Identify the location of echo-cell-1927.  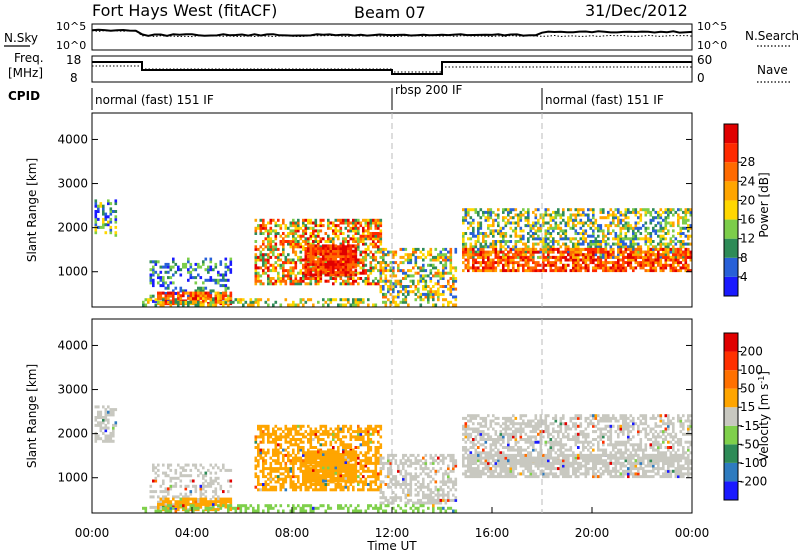
(526, 226).